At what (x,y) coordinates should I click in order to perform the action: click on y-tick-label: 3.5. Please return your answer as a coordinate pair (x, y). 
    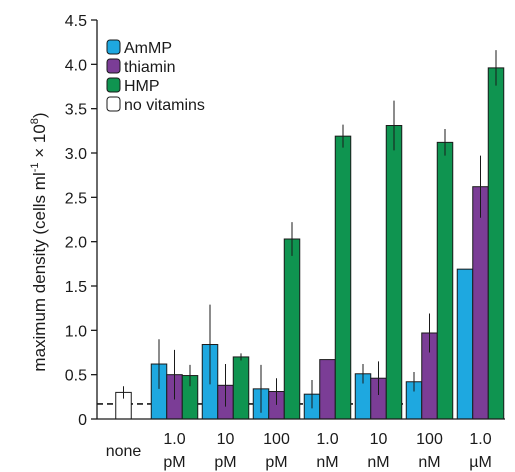
    Looking at the image, I should click on (76, 110).